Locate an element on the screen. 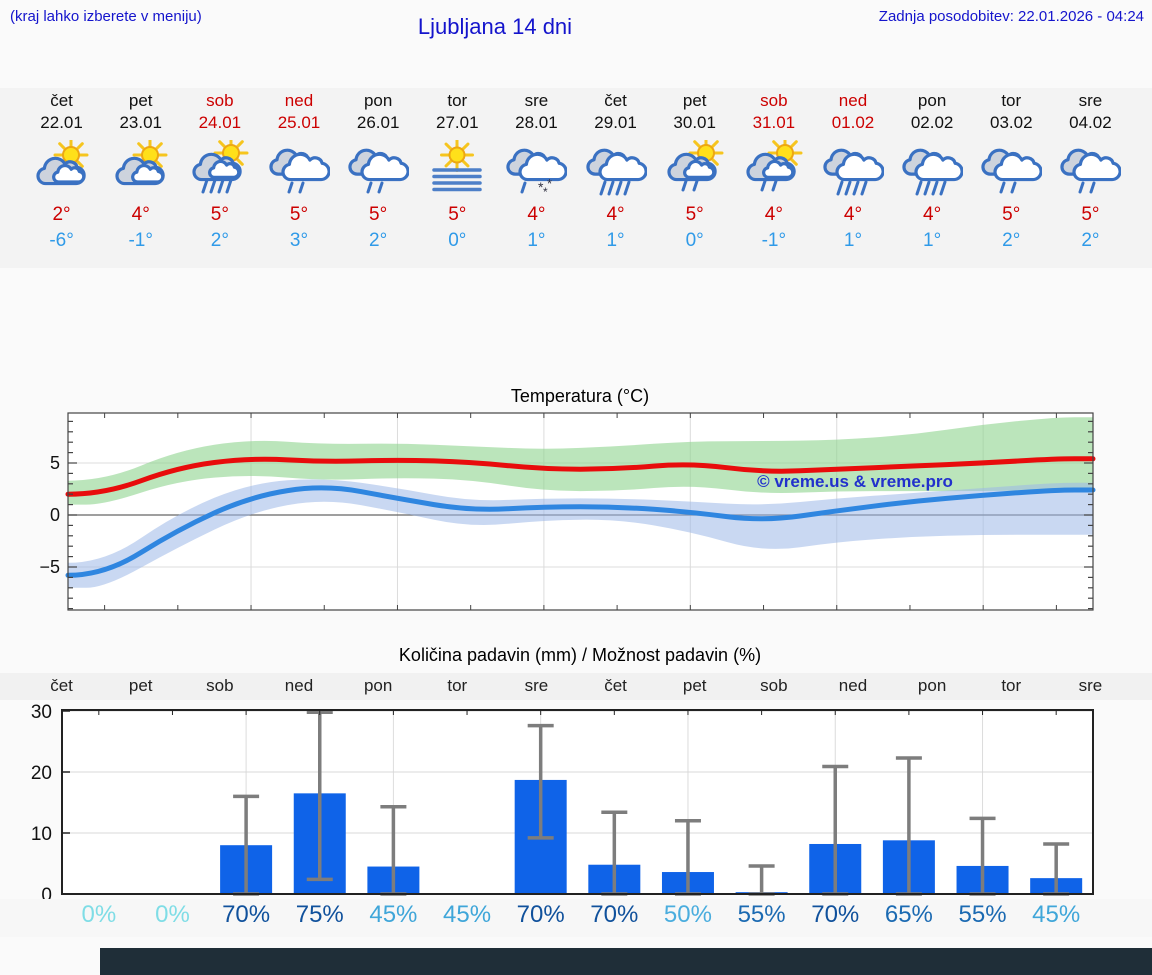 This screenshot has width=1152, height=975. day-date: 26.01 is located at coordinates (378, 122).